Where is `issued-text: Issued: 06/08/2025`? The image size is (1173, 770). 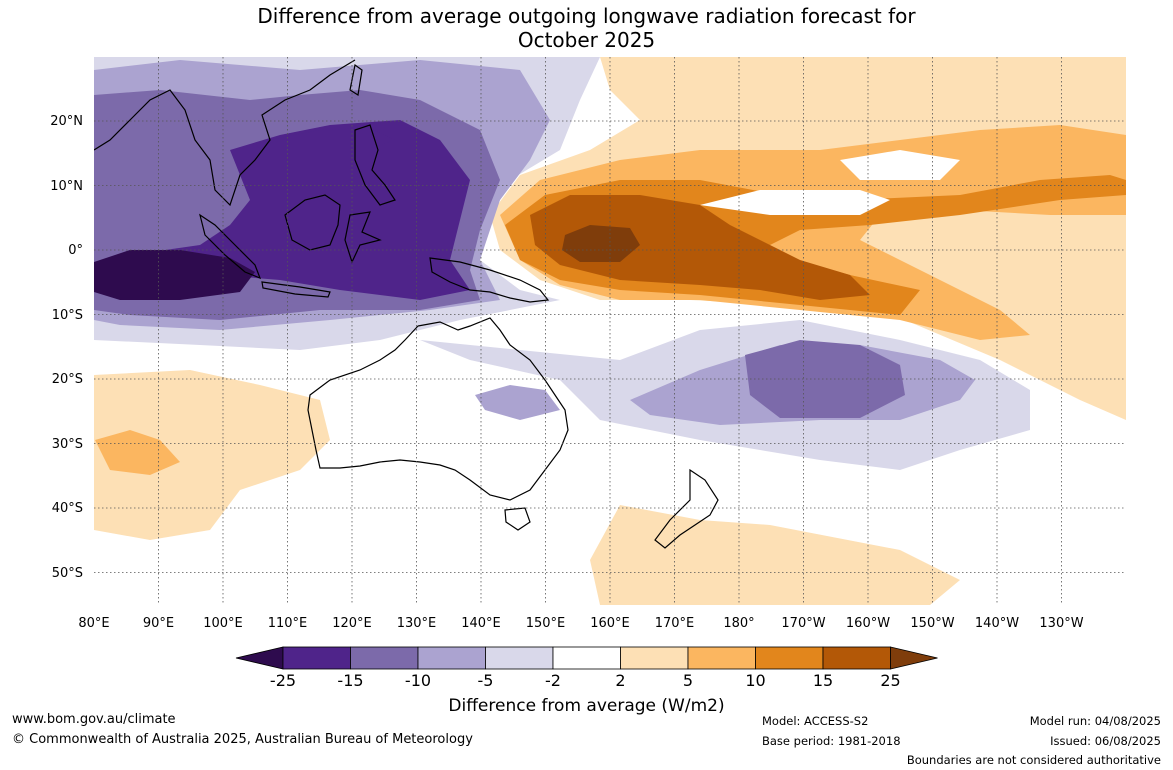 issued-text: Issued: 06/08/2025 is located at coordinates (1105, 741).